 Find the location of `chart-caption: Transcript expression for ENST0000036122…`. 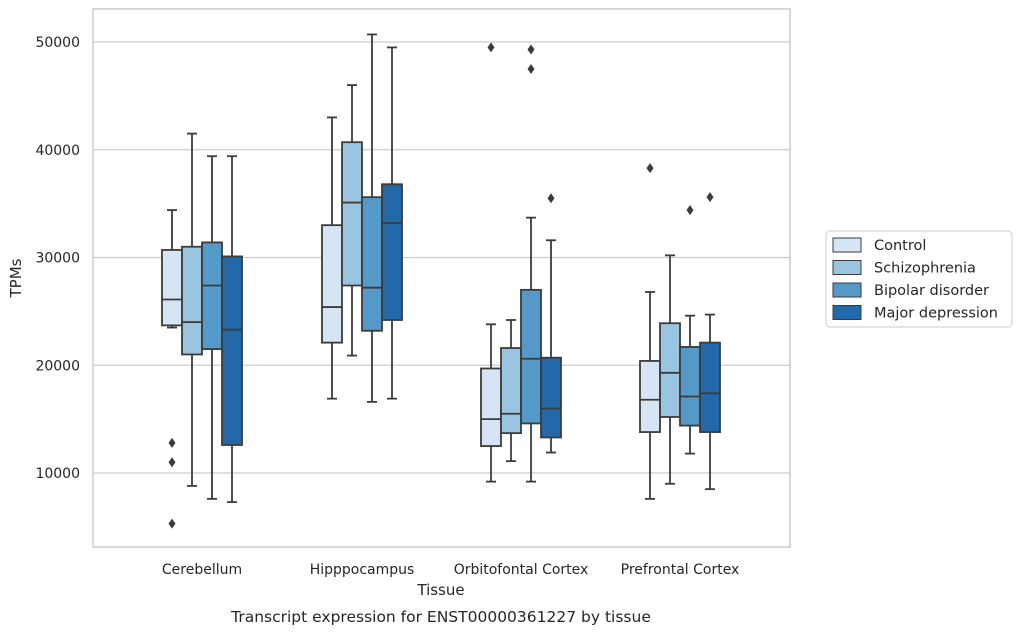

chart-caption: Transcript expression for ENST0000036122… is located at coordinates (440, 617).